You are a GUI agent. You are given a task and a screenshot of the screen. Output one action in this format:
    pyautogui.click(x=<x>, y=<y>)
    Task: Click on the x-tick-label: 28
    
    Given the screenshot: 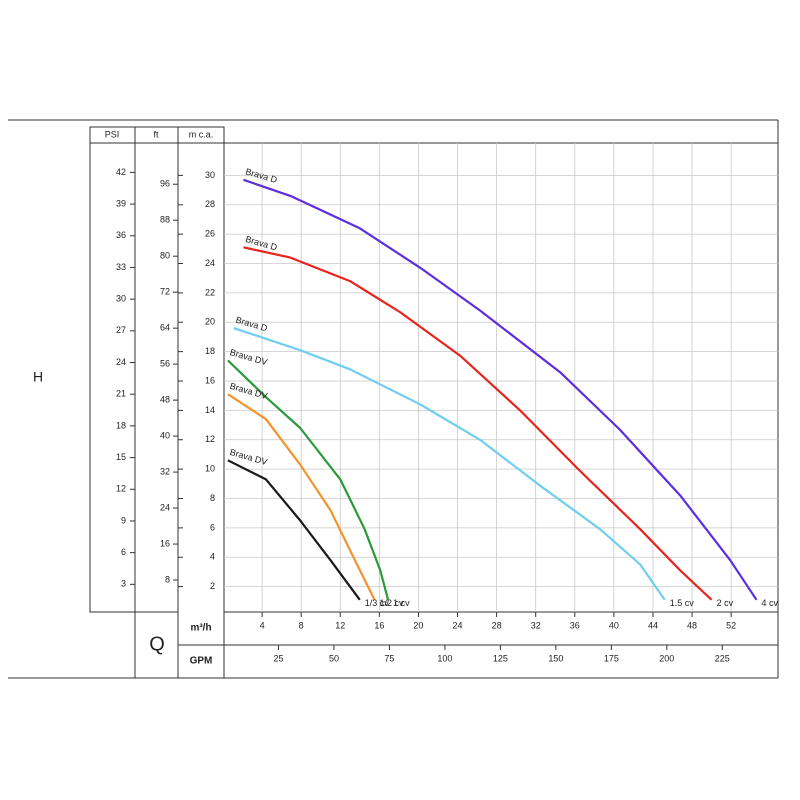 What is the action you would take?
    pyautogui.click(x=497, y=625)
    